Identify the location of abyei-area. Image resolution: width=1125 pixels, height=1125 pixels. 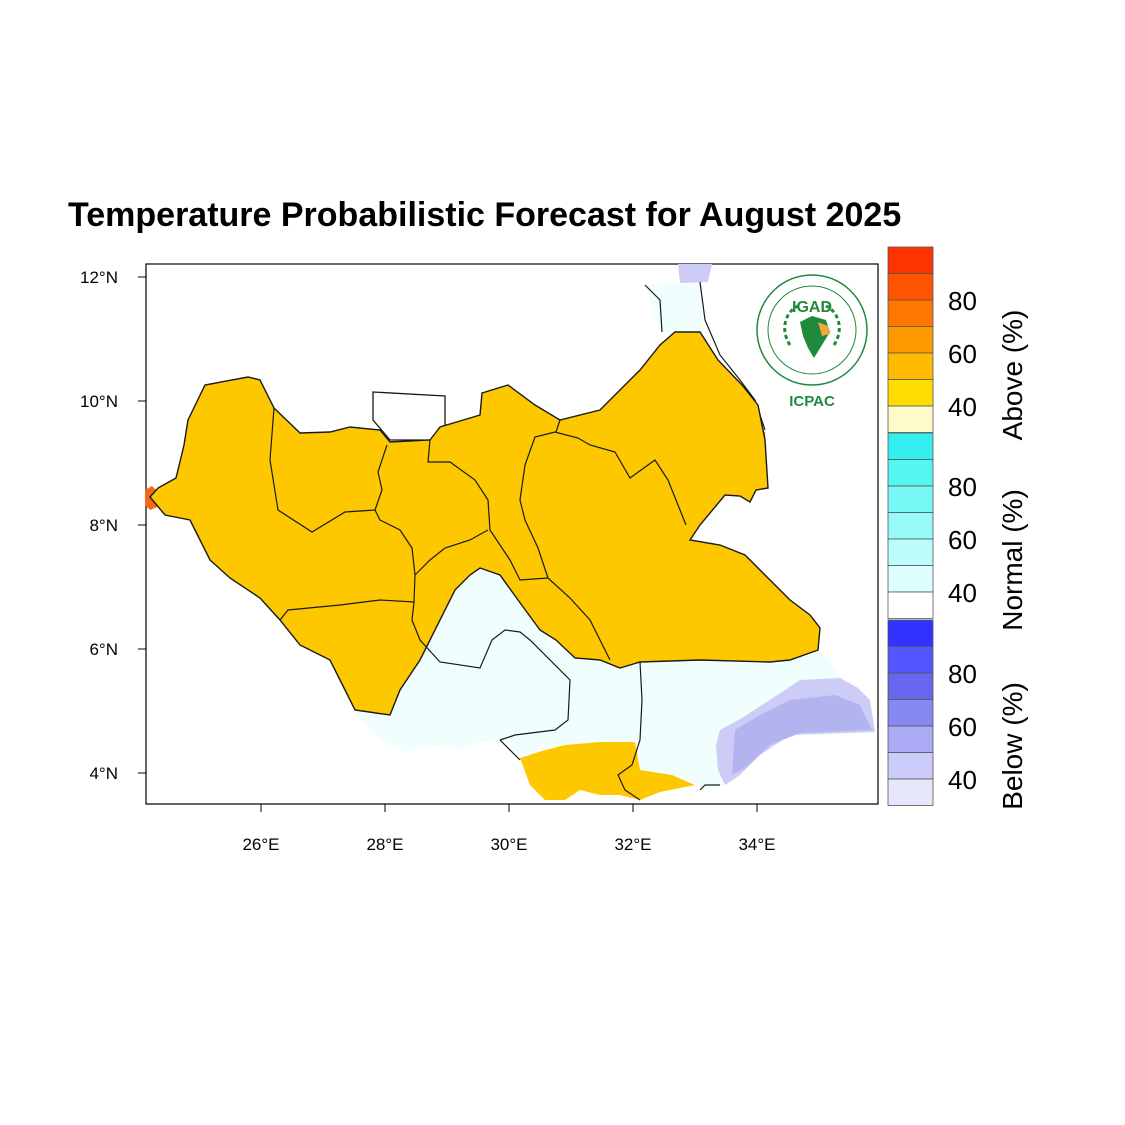
(409, 416).